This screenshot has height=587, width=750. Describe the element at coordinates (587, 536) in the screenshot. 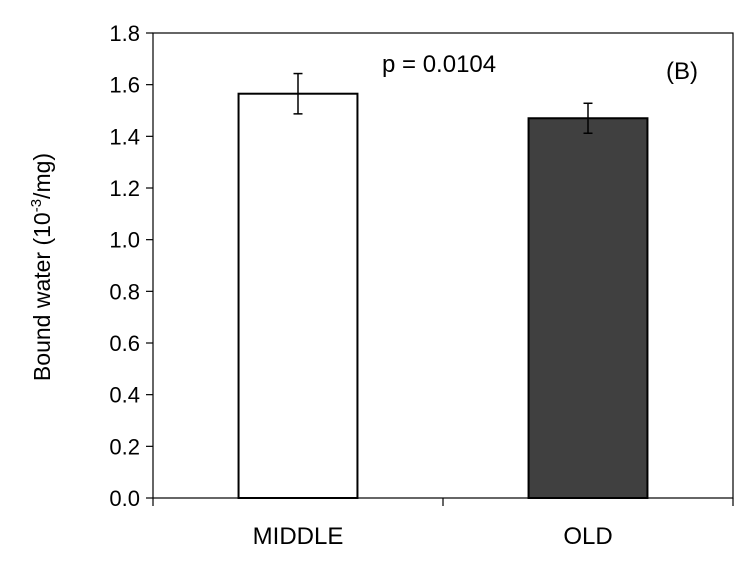

I see `x-category-label: OLD` at that location.